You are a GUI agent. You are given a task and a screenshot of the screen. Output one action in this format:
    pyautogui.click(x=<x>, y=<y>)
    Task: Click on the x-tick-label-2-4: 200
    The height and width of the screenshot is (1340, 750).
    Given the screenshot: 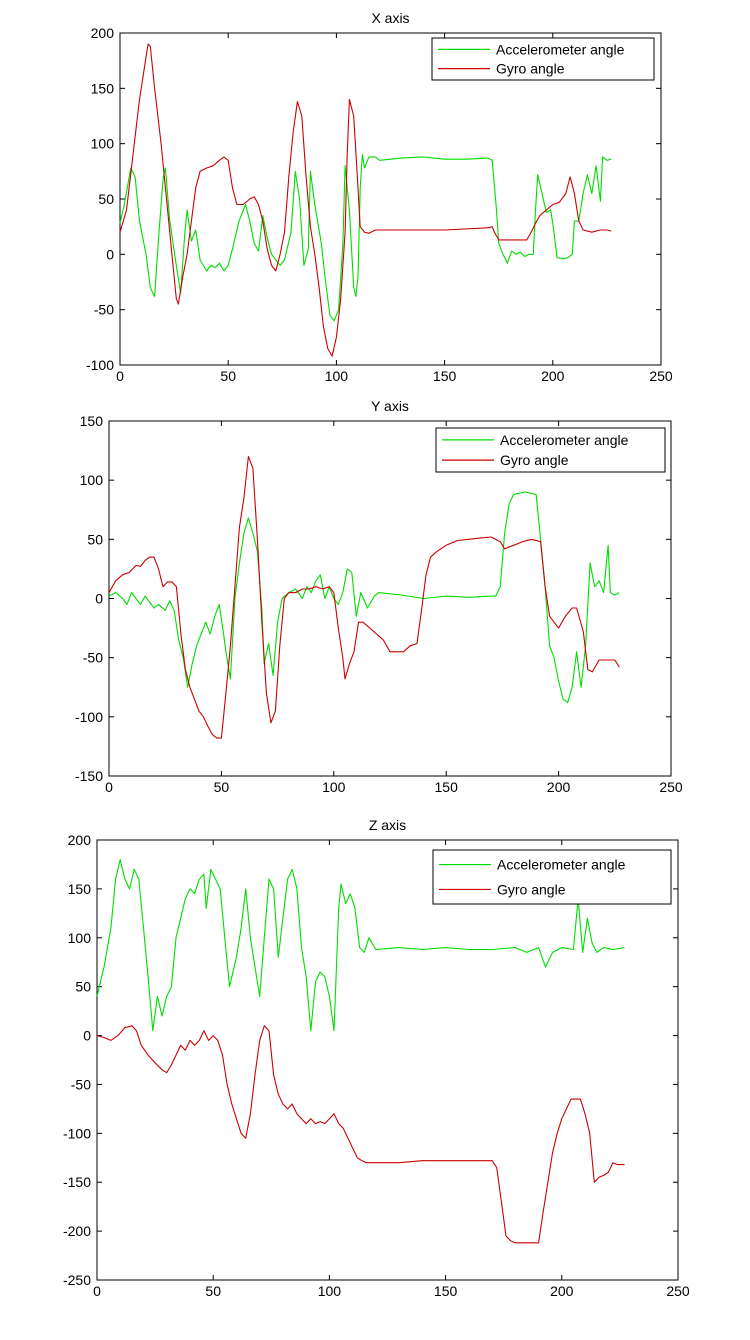 What is the action you would take?
    pyautogui.click(x=559, y=787)
    